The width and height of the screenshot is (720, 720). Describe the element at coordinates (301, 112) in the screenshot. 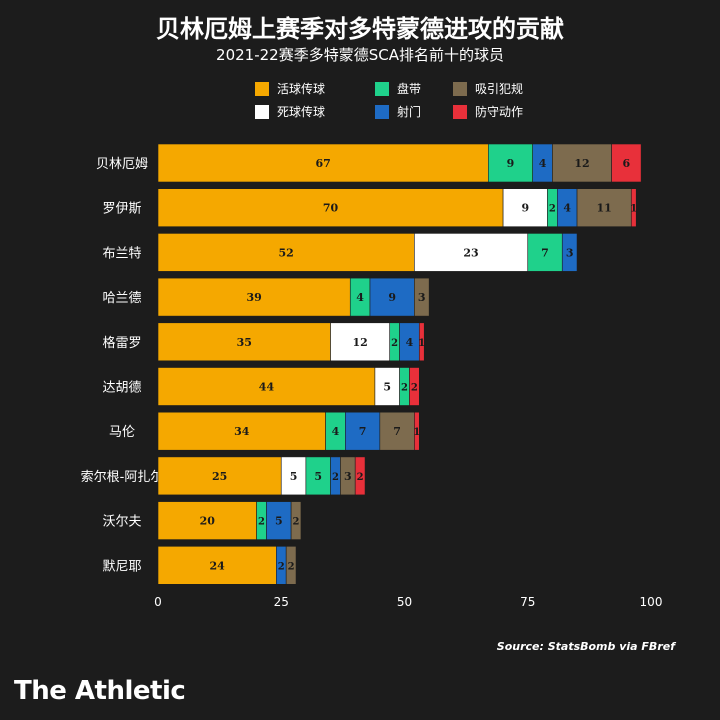

I see `legend-label: 死球传球` at that location.